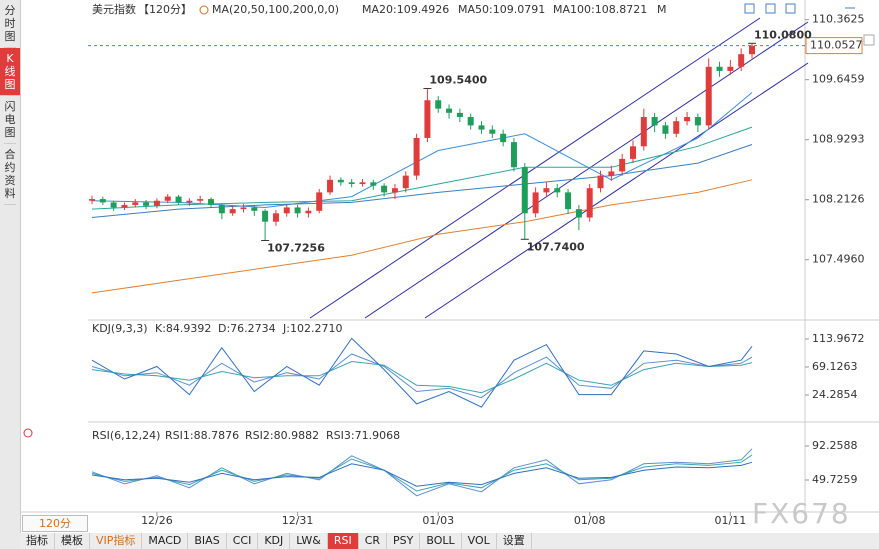  What do you see at coordinates (731, 520) in the screenshot?
I see `x-tick-label: 01/11` at bounding box center [731, 520].